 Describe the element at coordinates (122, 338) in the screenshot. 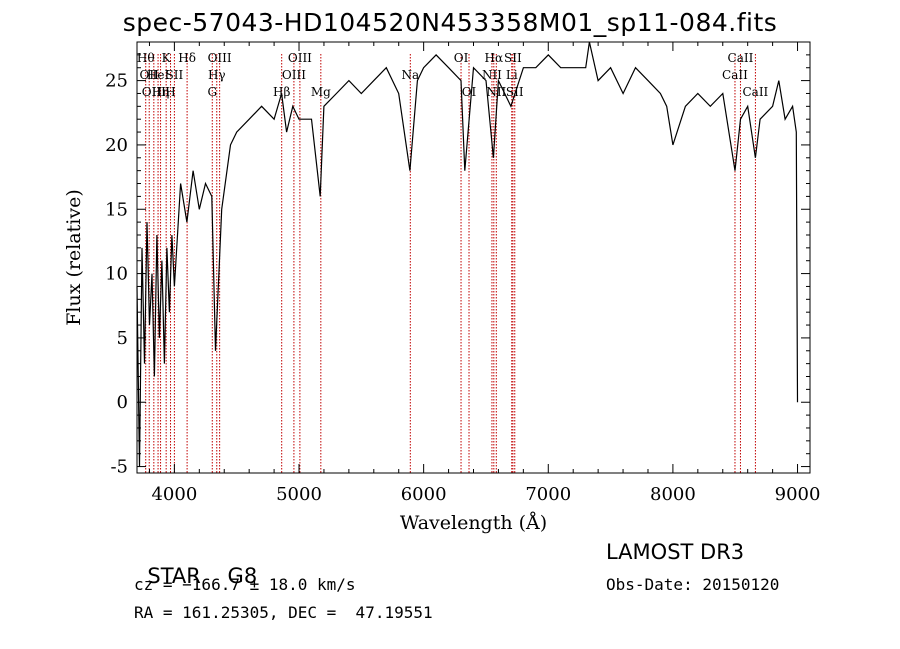

I see `y-tick-label: 5` at that location.